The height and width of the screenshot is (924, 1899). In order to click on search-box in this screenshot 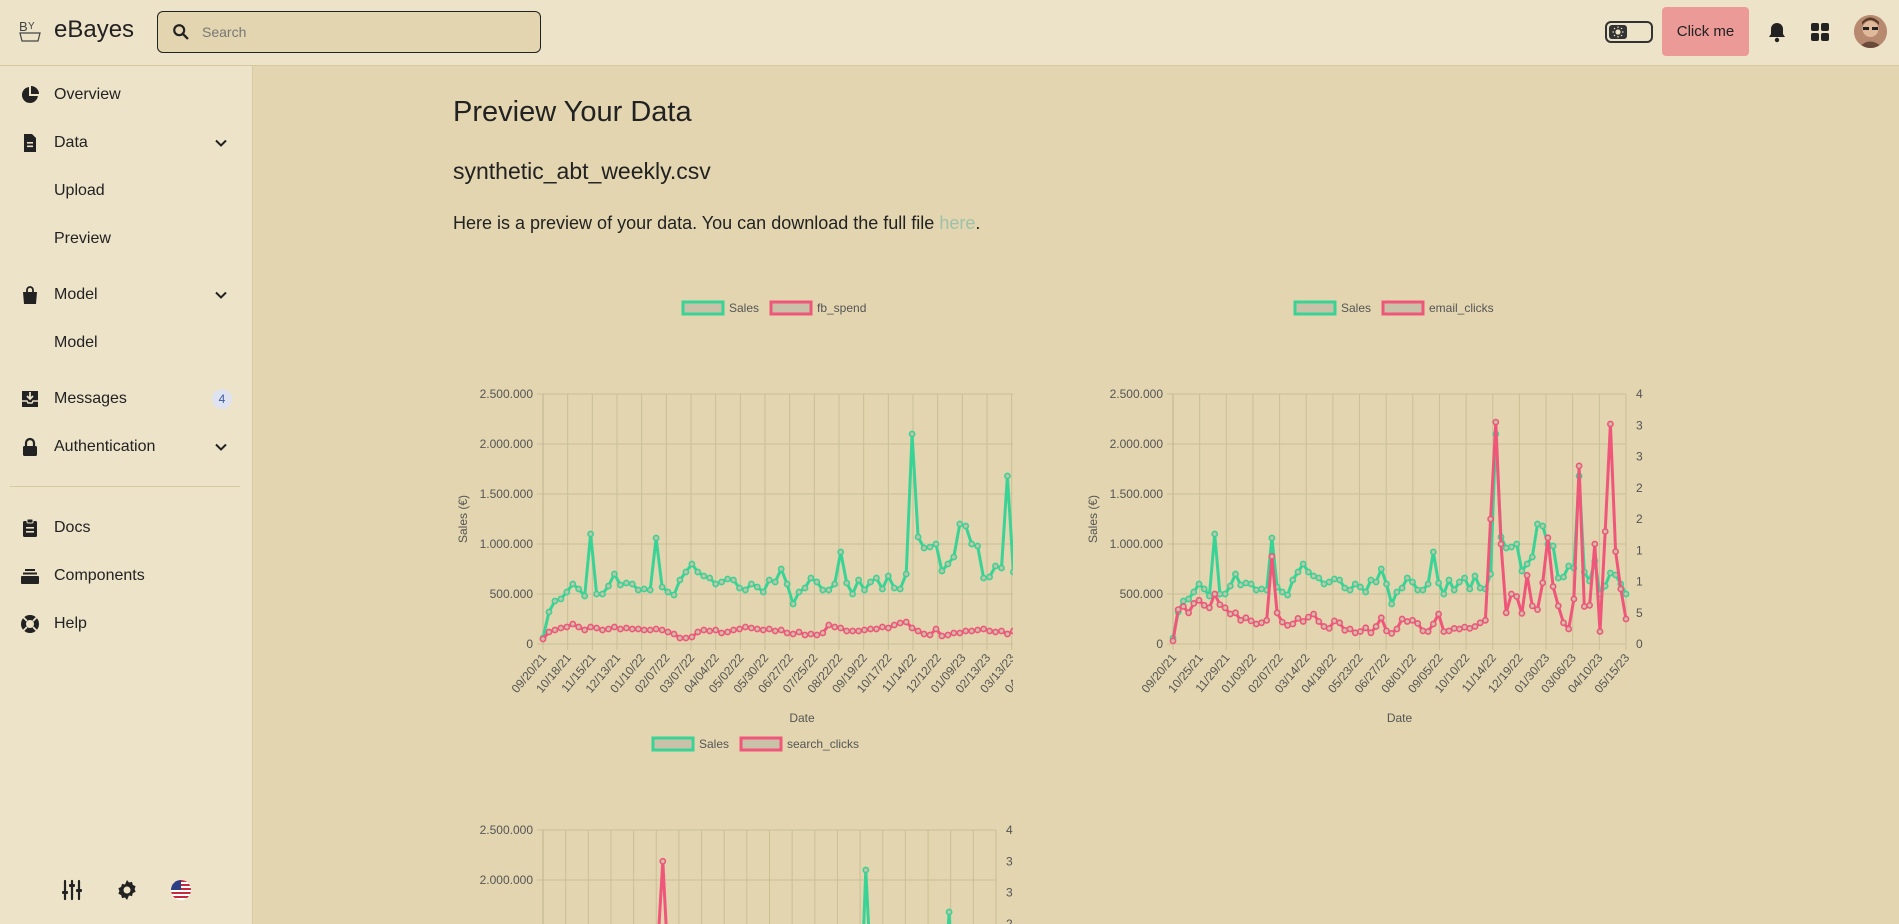, I will do `click(349, 32)`.